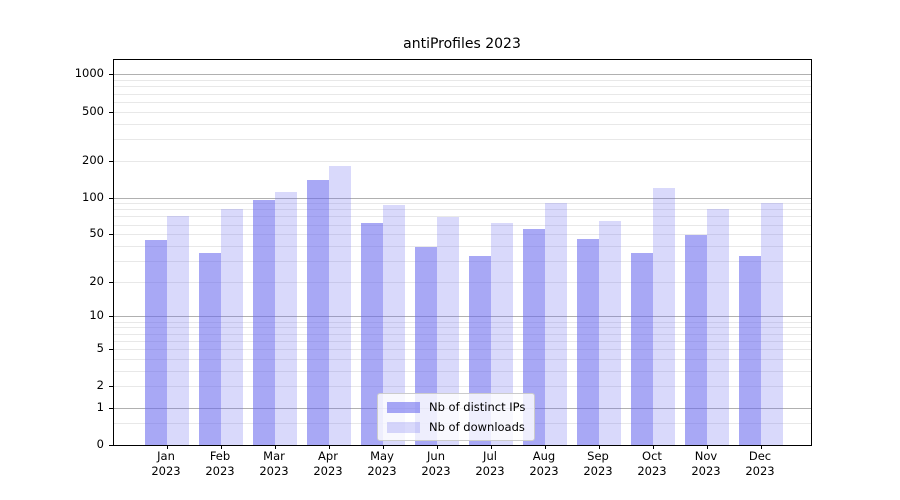  Describe the element at coordinates (274, 463) in the screenshot. I see `x-tick-label-mar: Mar 2023` at that location.